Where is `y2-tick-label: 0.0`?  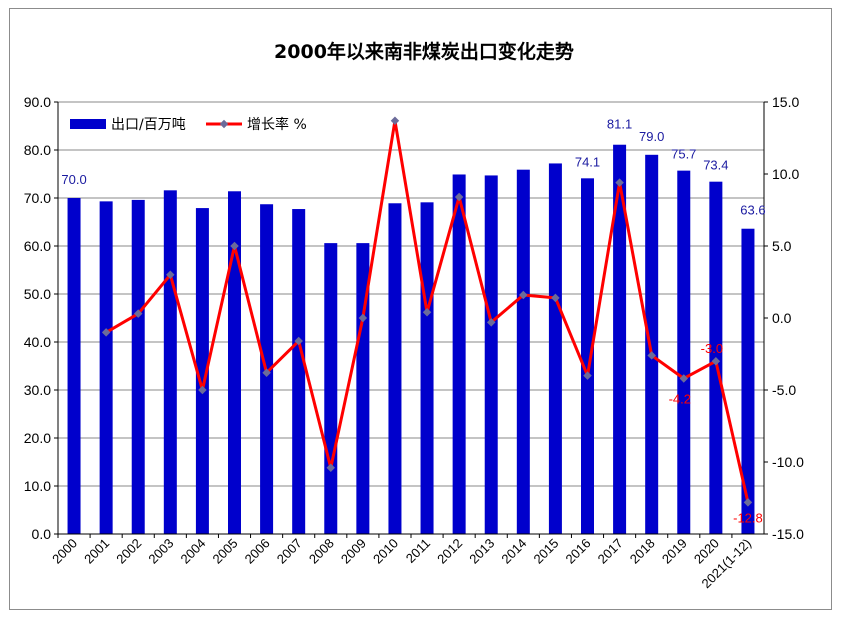
y2-tick-label: 0.0 is located at coordinates (782, 318).